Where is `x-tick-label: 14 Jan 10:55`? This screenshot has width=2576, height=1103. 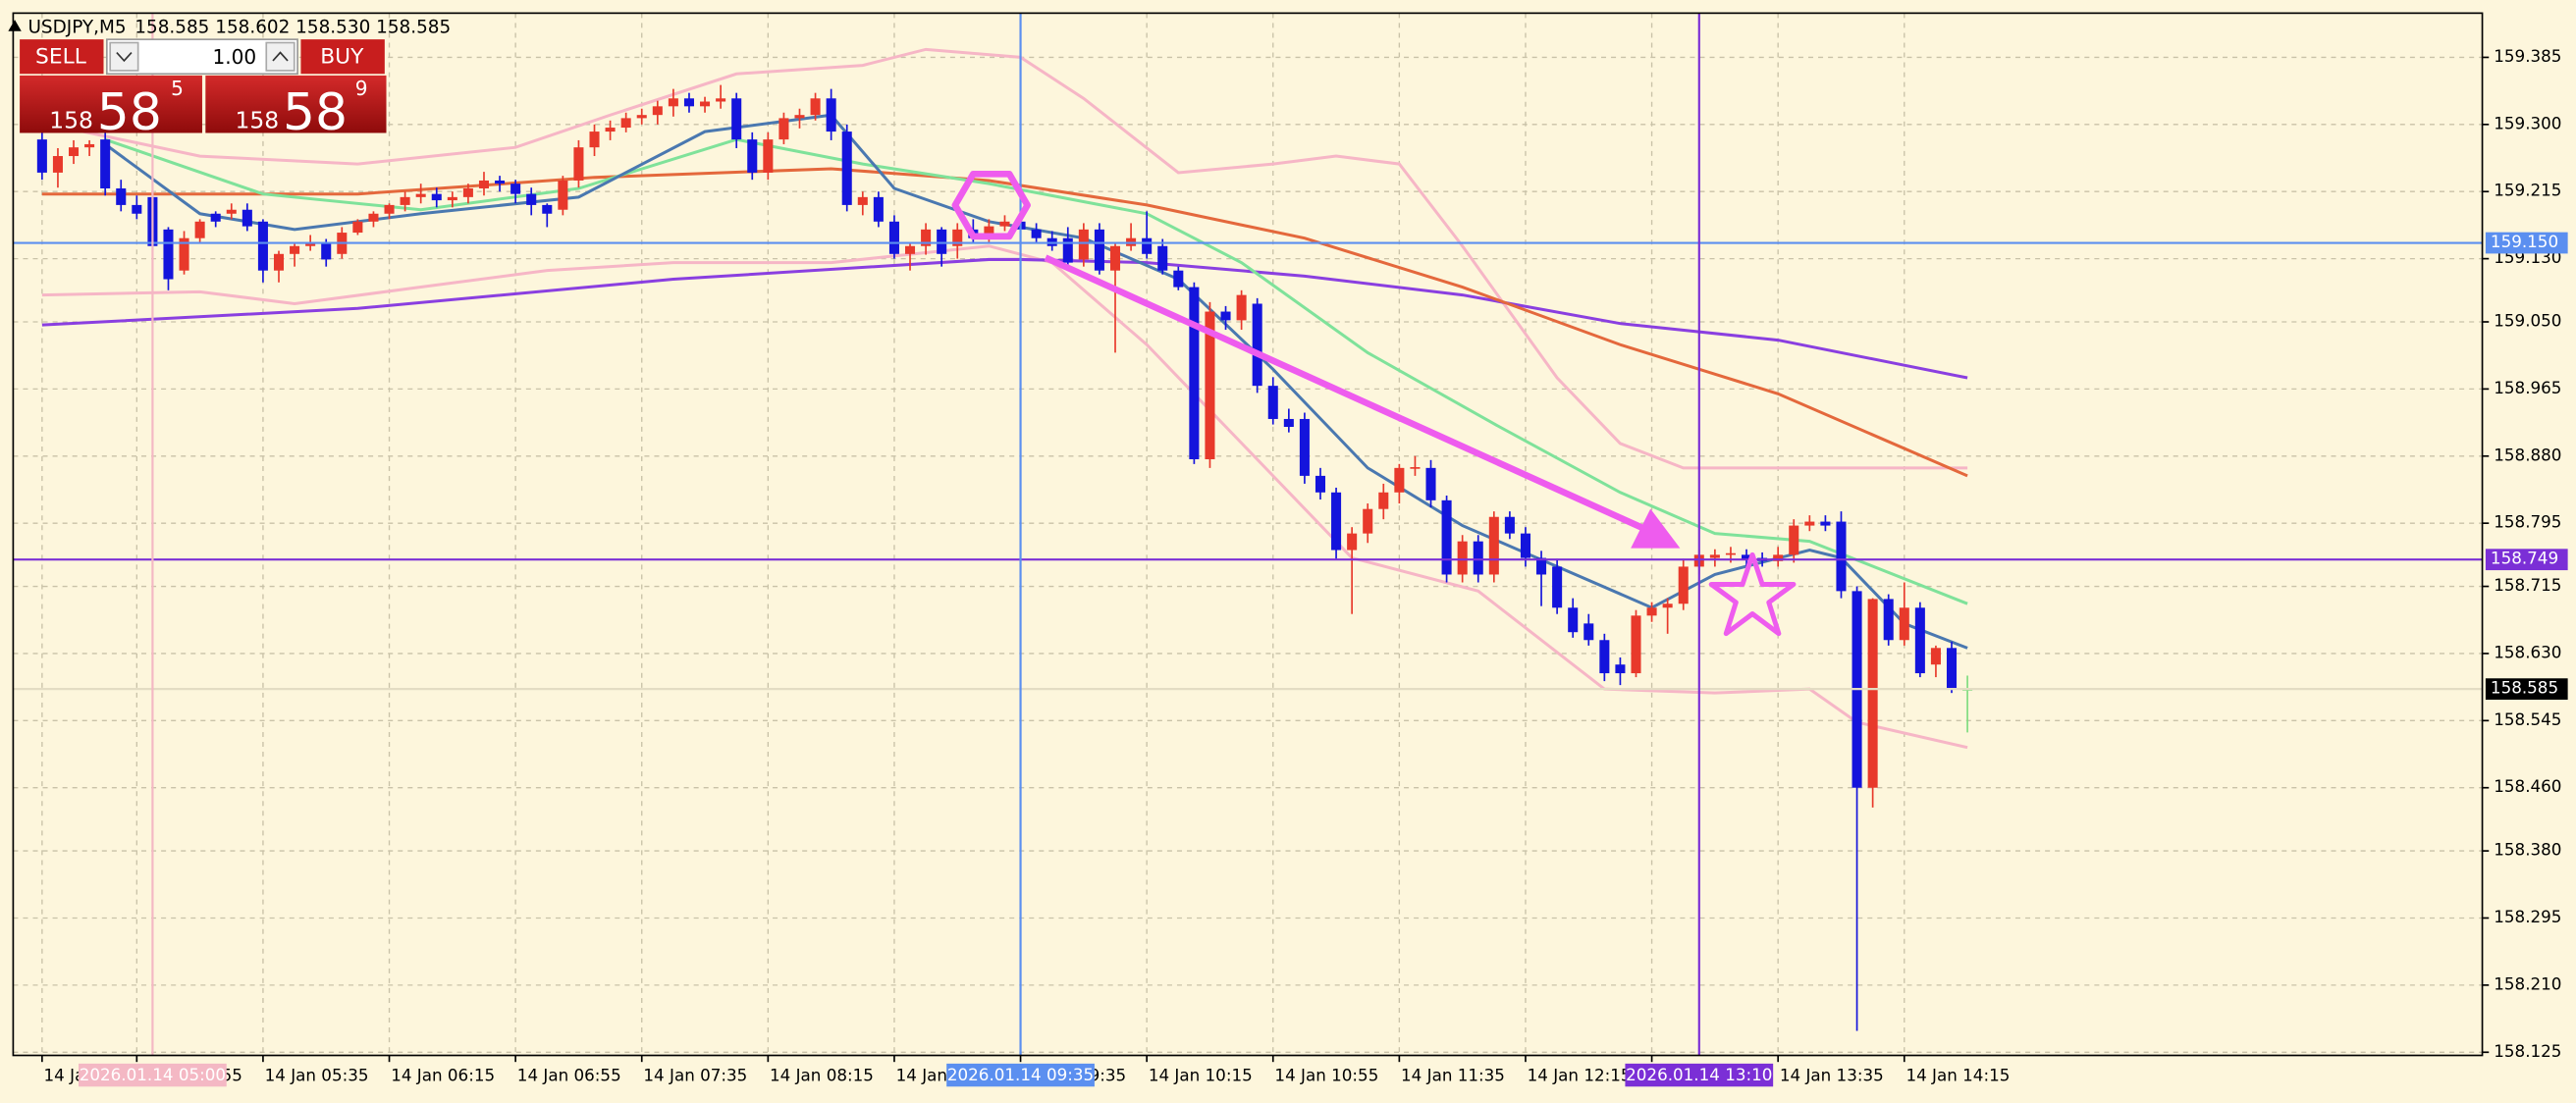
x-tick-label: 14 Jan 10:55 is located at coordinates (1326, 1075).